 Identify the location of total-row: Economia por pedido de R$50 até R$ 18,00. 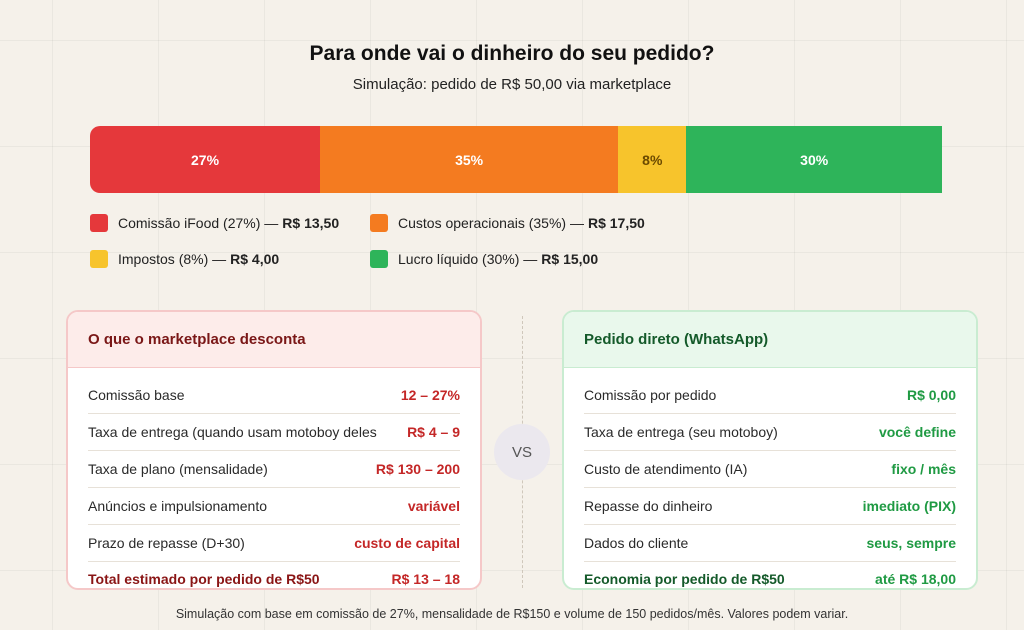
(770, 575).